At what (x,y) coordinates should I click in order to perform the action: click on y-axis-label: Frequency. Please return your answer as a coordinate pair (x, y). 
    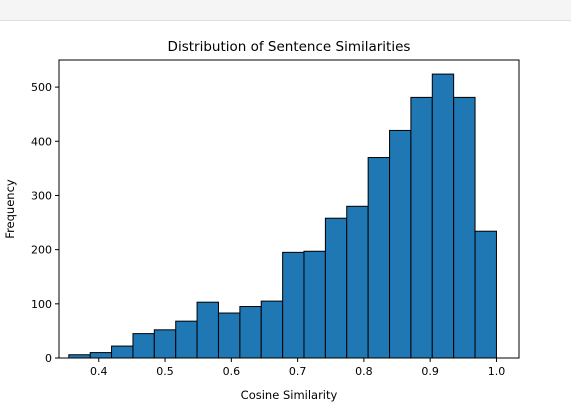
    Looking at the image, I should click on (10, 209).